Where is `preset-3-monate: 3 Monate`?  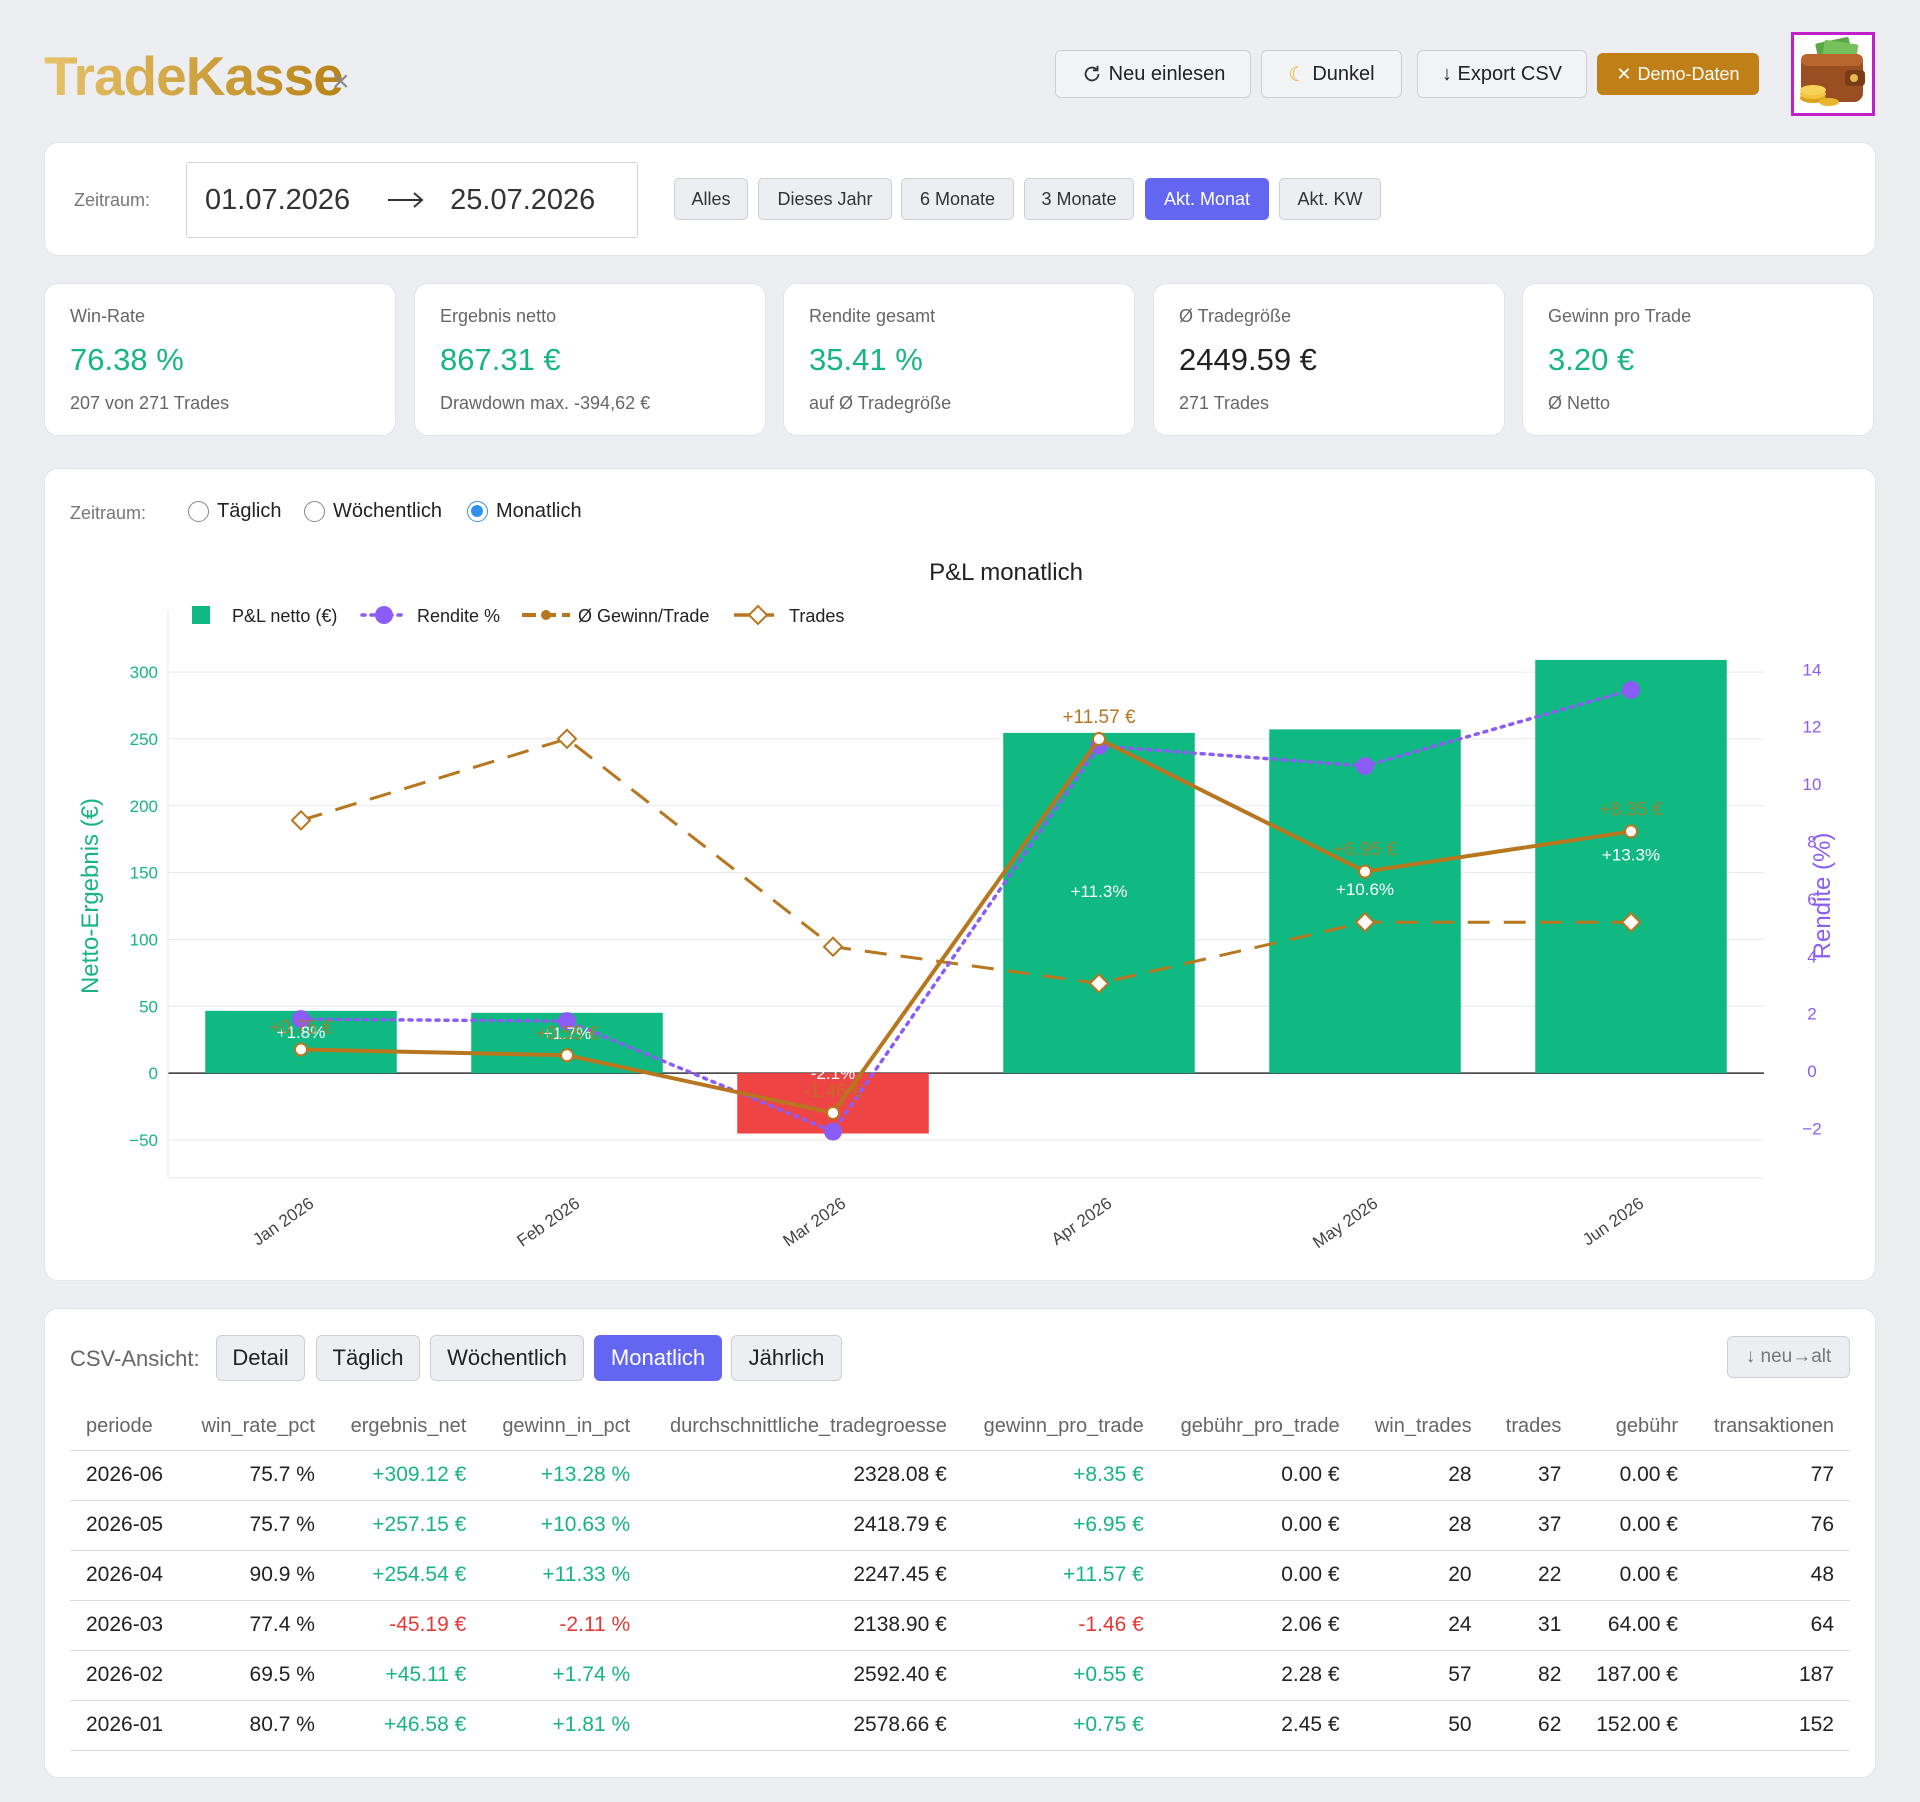 preset-3-monate: 3 Monate is located at coordinates (1079, 199).